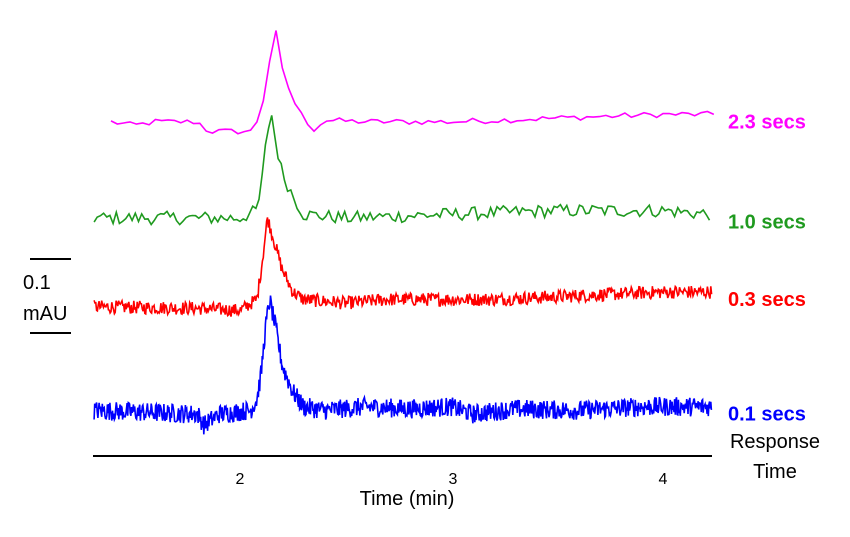  What do you see at coordinates (407, 499) in the screenshot?
I see `x-axis-label: Time (min)` at bounding box center [407, 499].